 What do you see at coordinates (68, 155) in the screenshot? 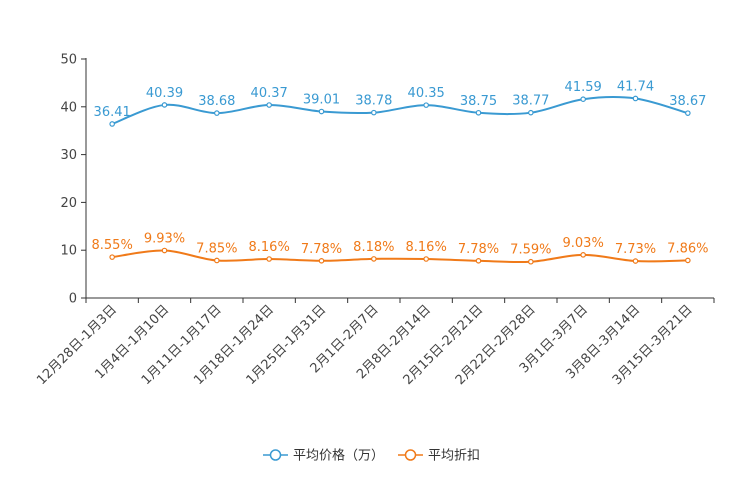
I see `y-tick-label: 30` at bounding box center [68, 155].